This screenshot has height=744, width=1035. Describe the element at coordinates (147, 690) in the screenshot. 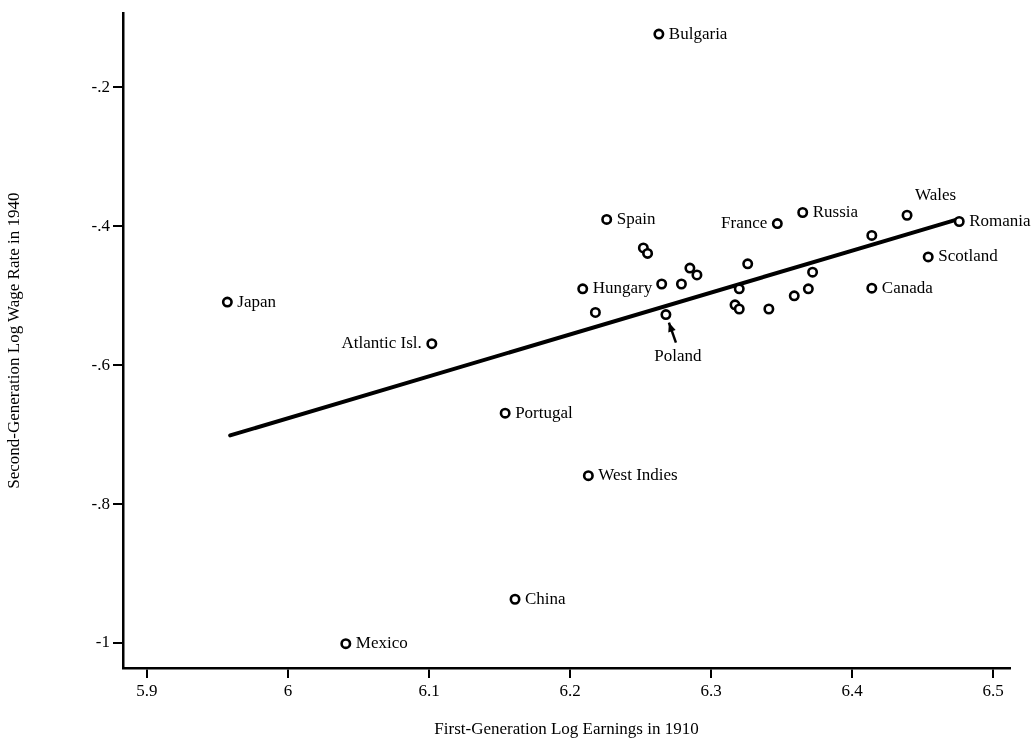

I see `x-tick-label: 5.9` at that location.